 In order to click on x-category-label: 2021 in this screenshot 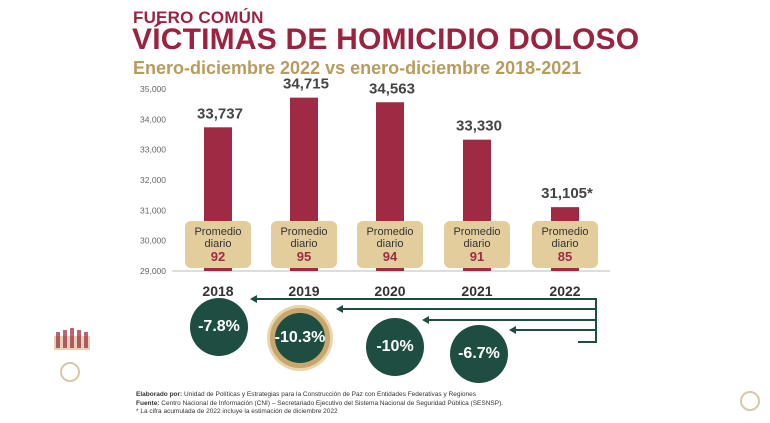, I will do `click(476, 291)`.